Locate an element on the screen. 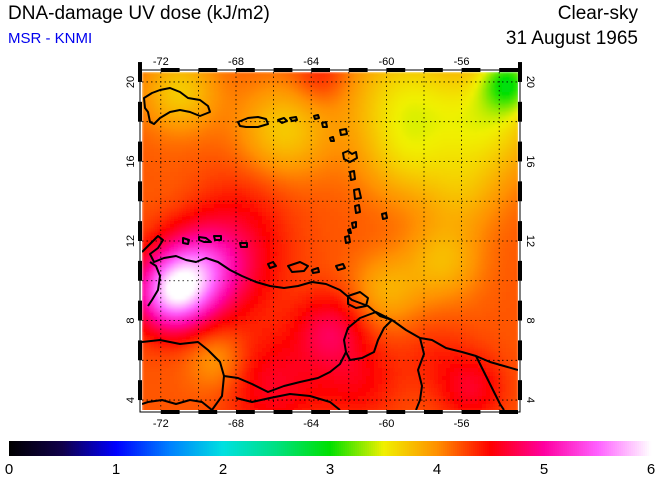 The width and height of the screenshot is (660, 480). coast-guianas is located at coordinates (454, 345).